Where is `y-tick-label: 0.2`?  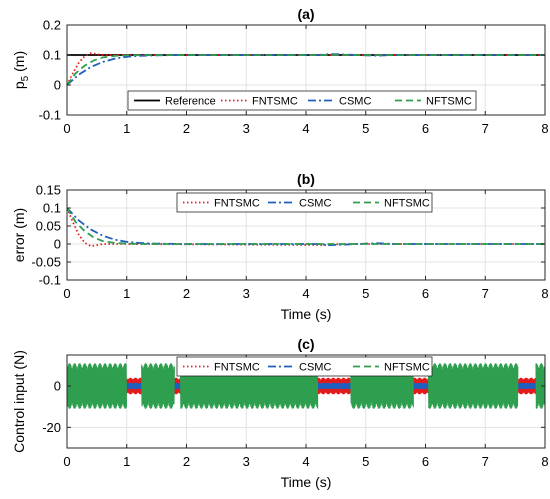 y-tick-label: 0.2 is located at coordinates (52, 25).